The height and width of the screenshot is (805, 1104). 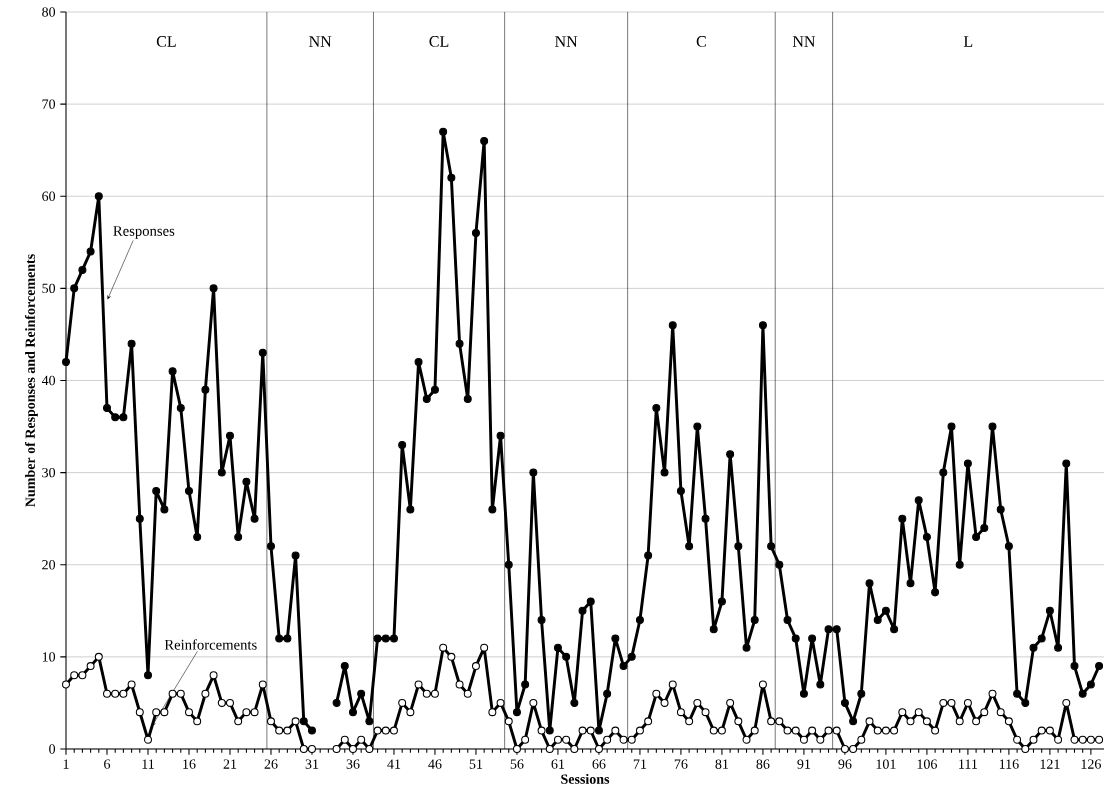 I want to click on y-tick-label: 30, so click(x=49, y=472).